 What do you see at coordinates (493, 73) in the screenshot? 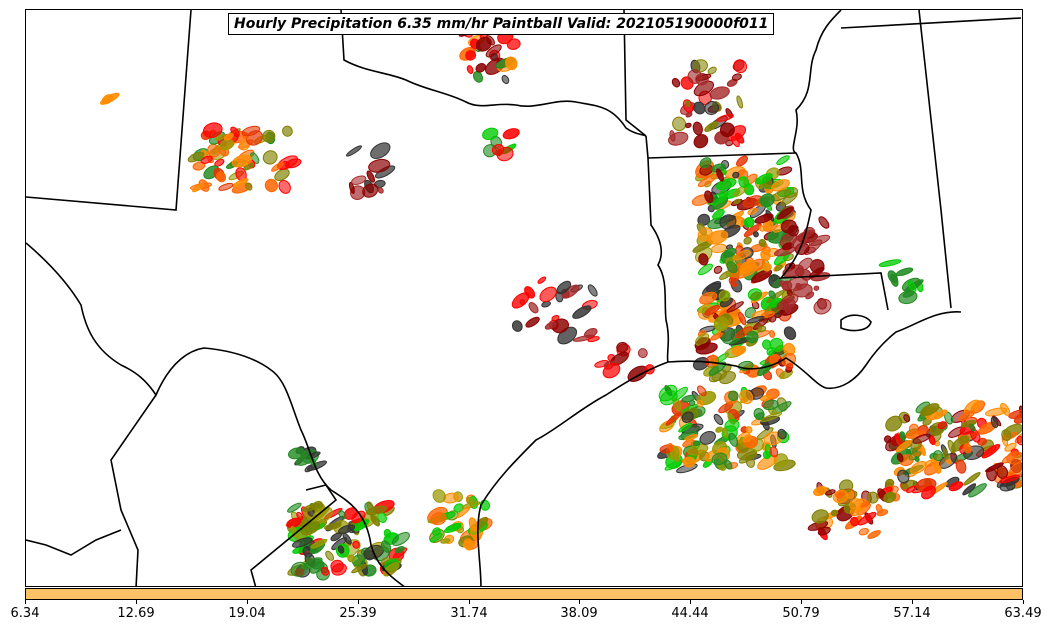
I see `border-red-river` at bounding box center [493, 73].